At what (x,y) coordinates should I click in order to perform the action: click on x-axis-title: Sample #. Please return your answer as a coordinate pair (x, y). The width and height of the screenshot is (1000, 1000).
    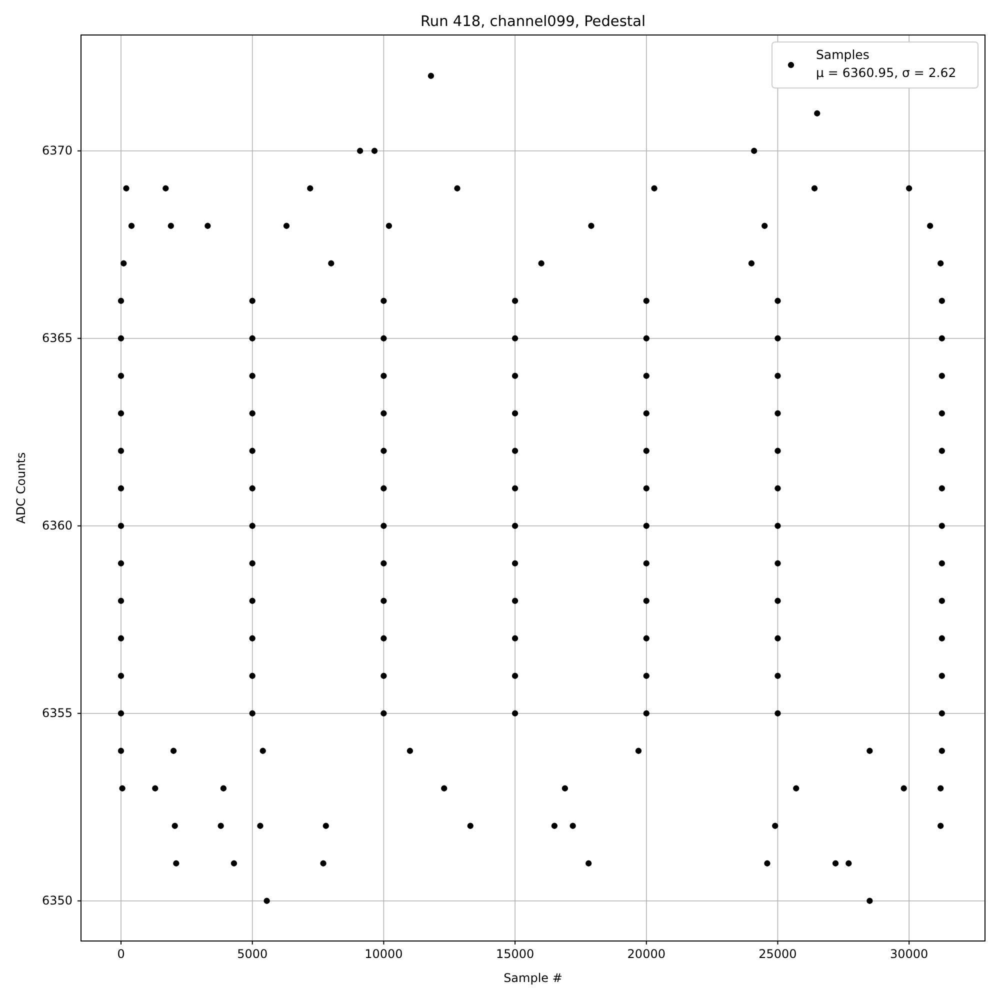
    Looking at the image, I should click on (533, 978).